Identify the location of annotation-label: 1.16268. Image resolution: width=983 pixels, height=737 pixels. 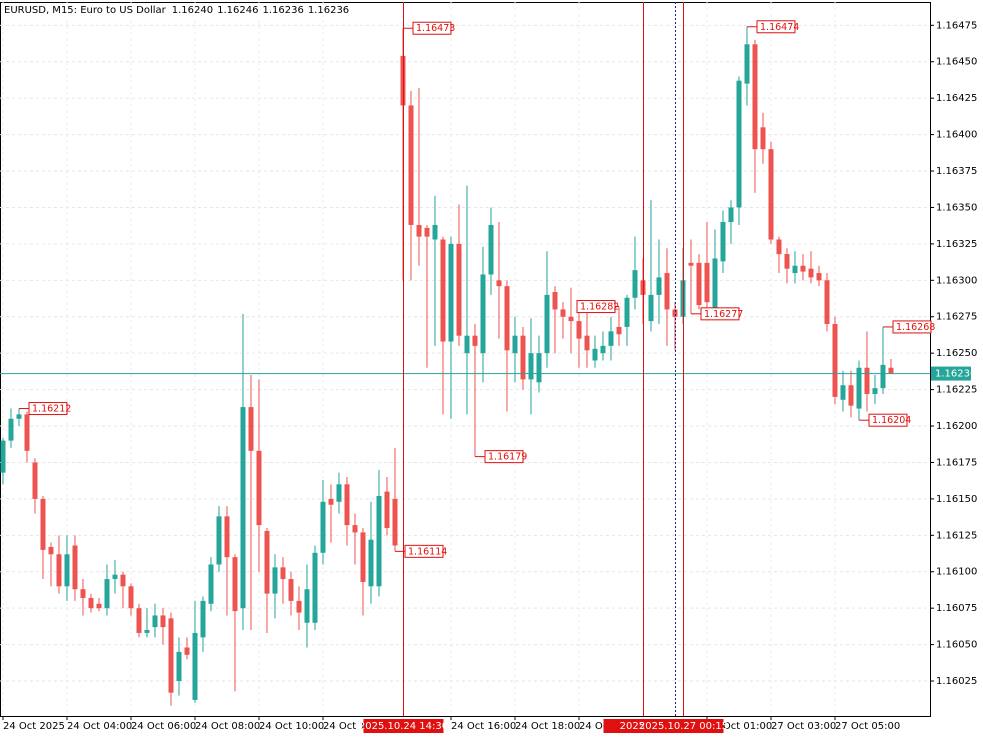
(915, 327).